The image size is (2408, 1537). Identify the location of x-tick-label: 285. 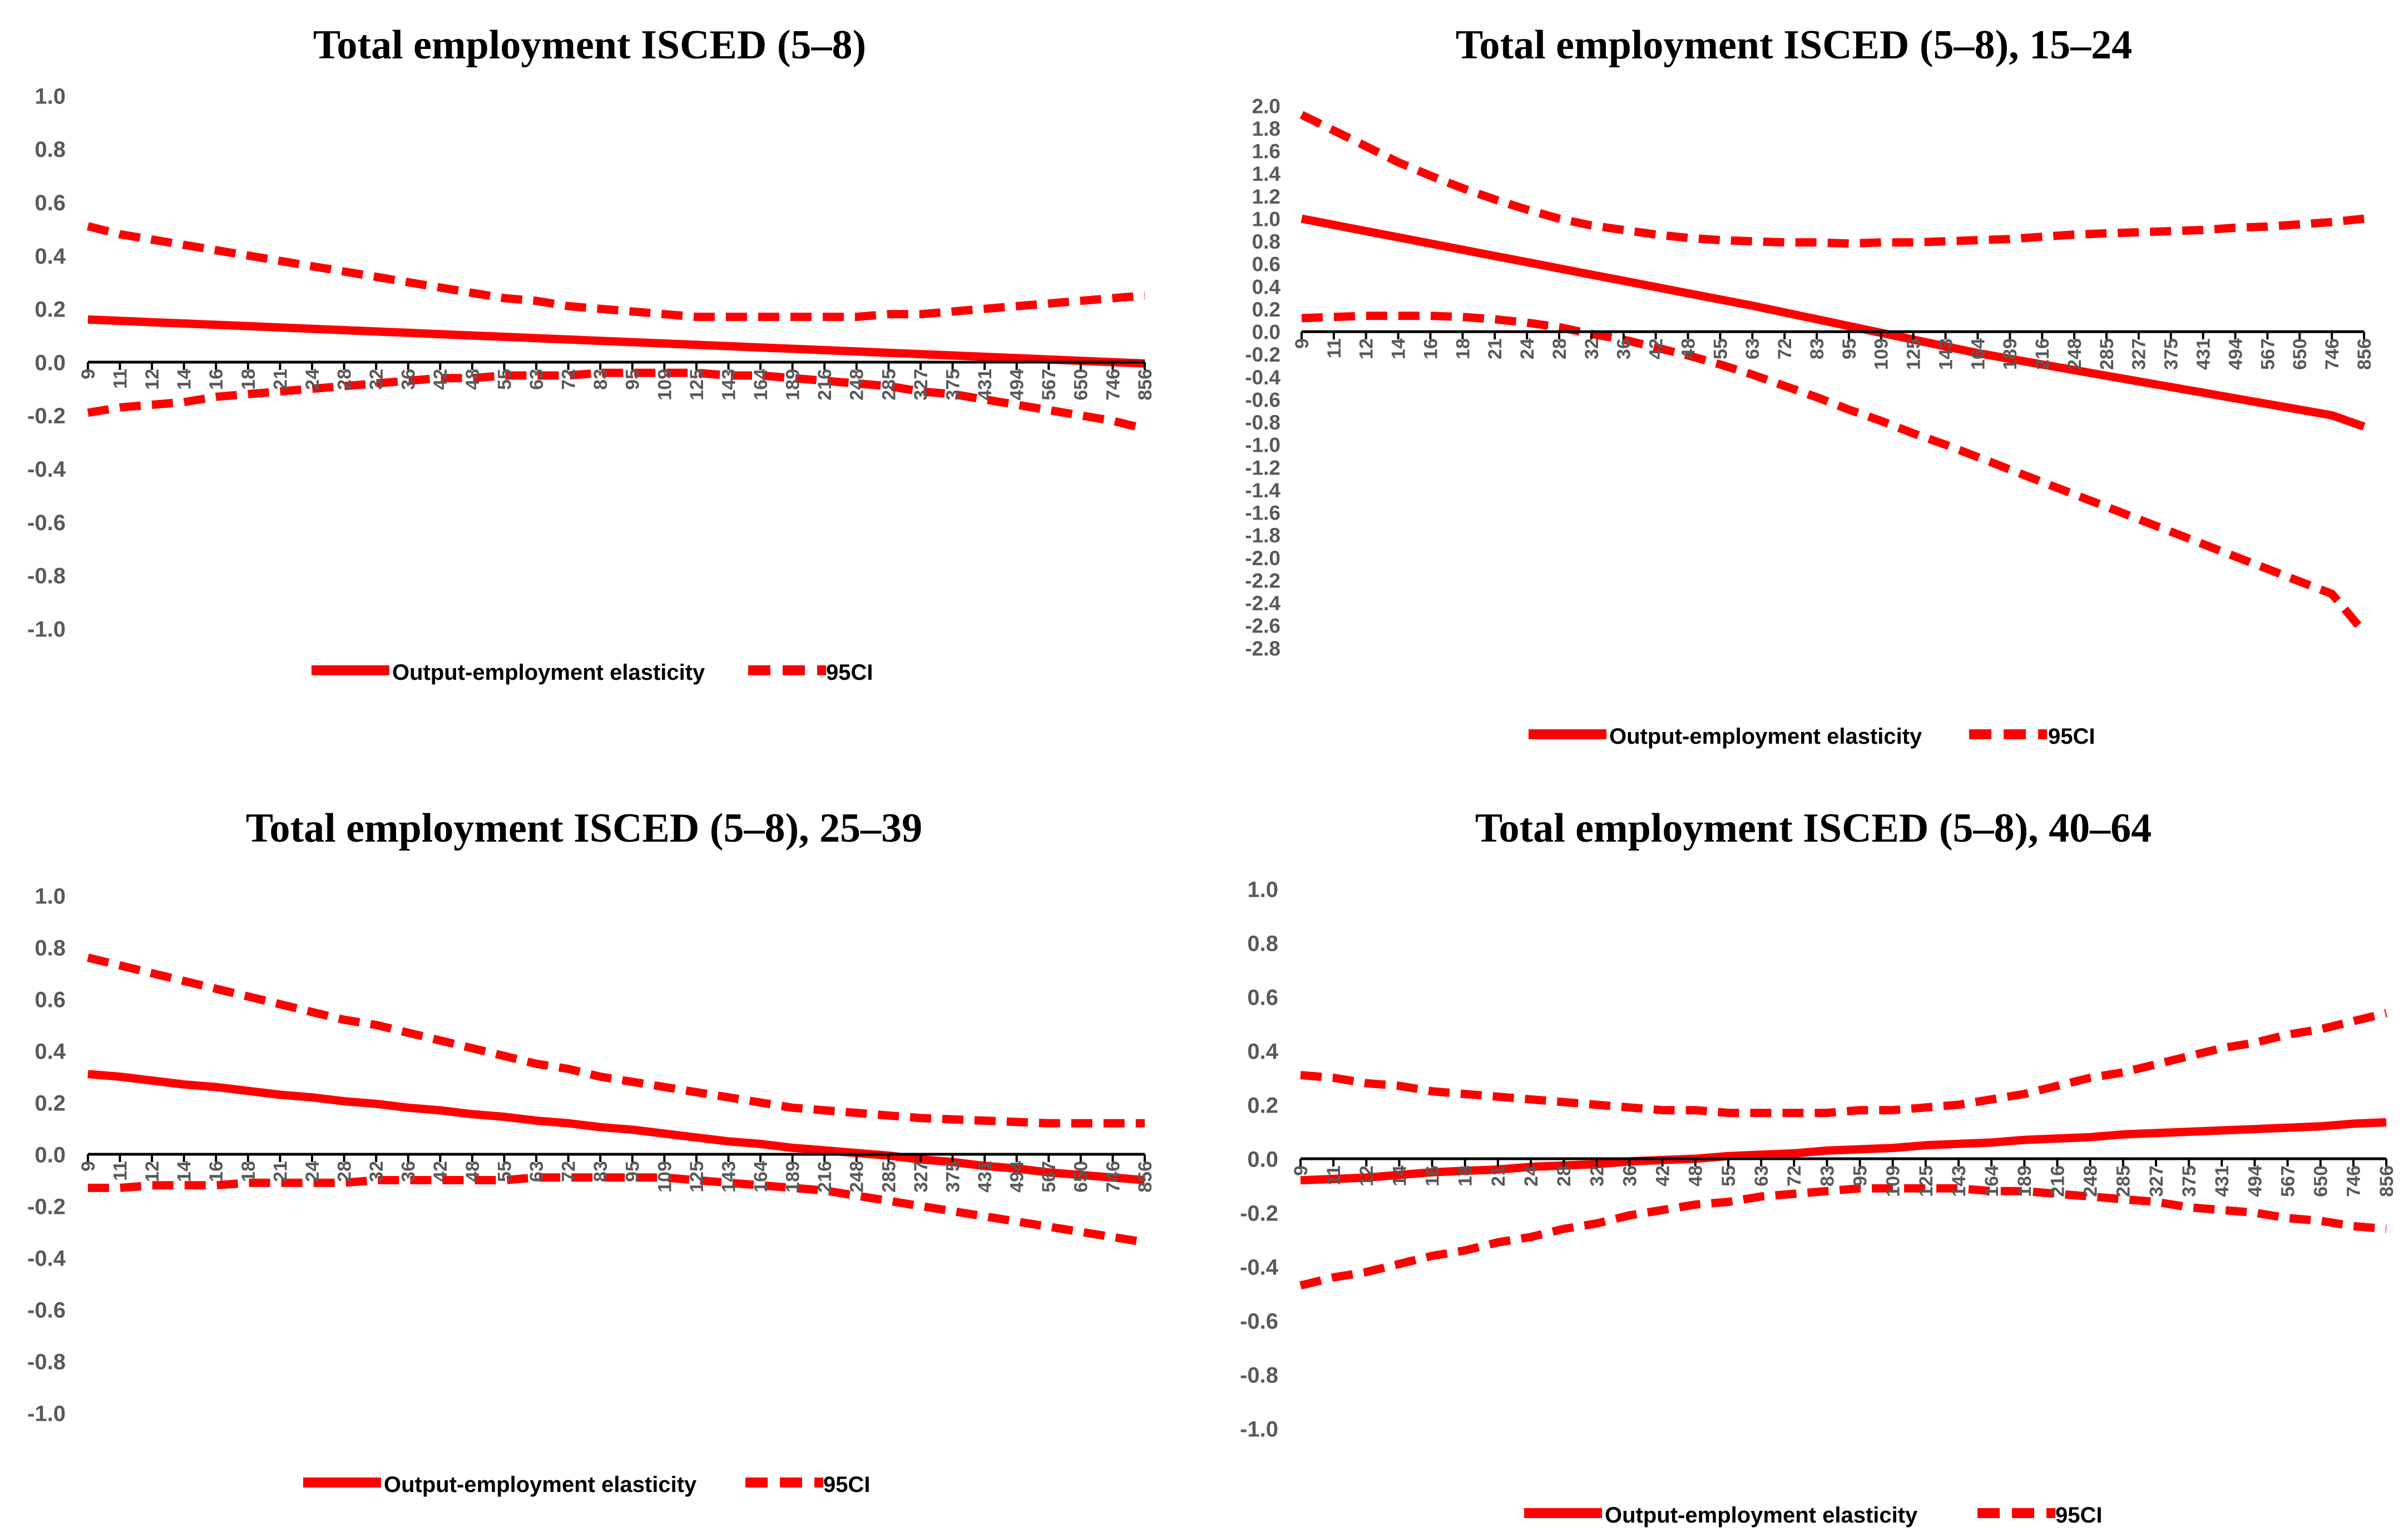
(2107, 354).